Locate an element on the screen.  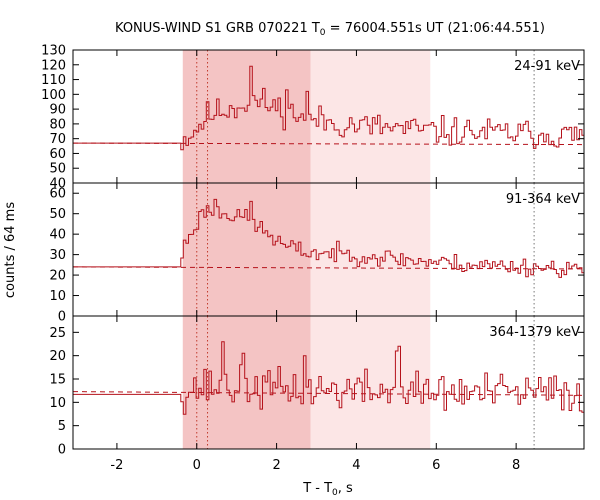
panel-energy-label: 364-1379 keV is located at coordinates (534, 332).